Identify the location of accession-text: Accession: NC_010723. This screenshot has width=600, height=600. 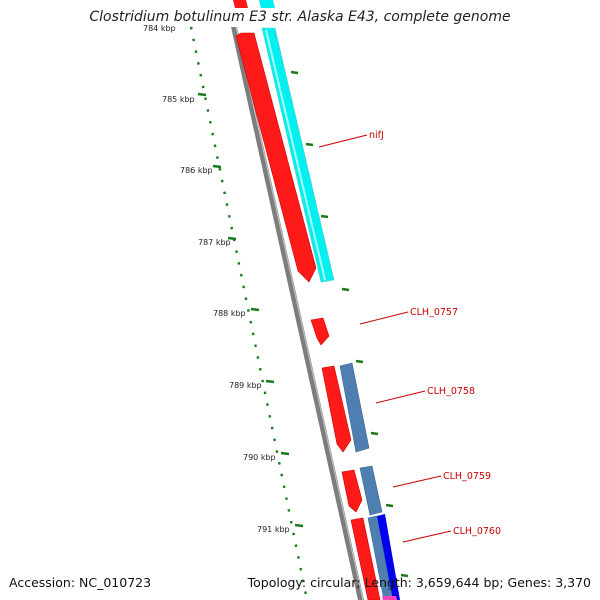
(80, 582).